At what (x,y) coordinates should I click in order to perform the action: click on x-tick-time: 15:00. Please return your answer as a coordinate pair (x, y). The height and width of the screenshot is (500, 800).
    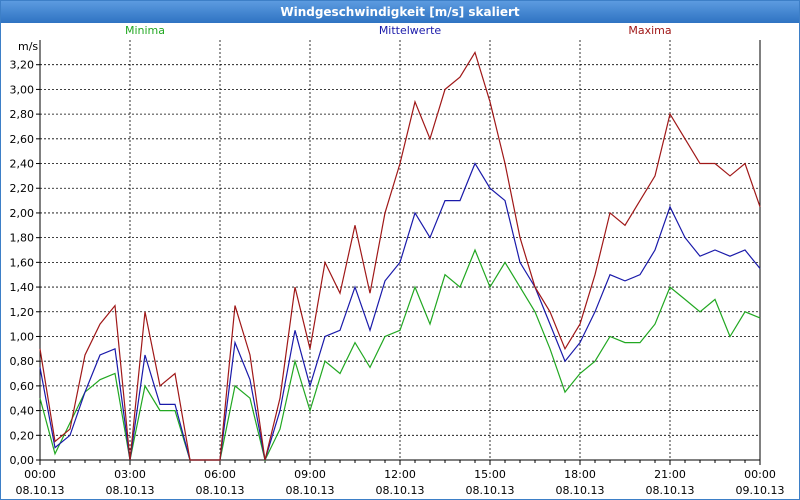
    Looking at the image, I should click on (490, 474).